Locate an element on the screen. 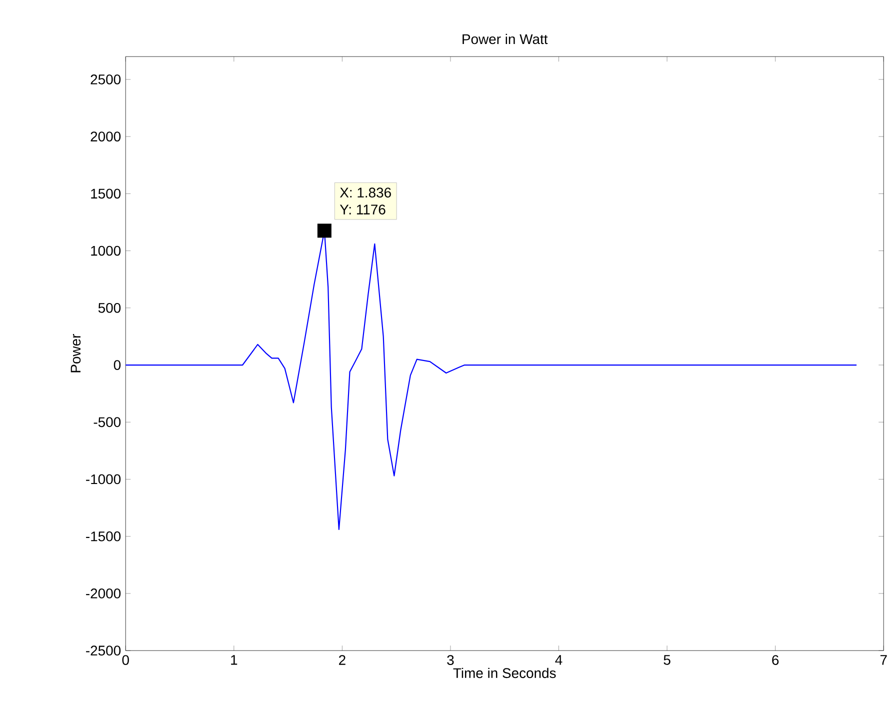 The image size is (896, 726). y-tick-label: -2500 is located at coordinates (103, 651).